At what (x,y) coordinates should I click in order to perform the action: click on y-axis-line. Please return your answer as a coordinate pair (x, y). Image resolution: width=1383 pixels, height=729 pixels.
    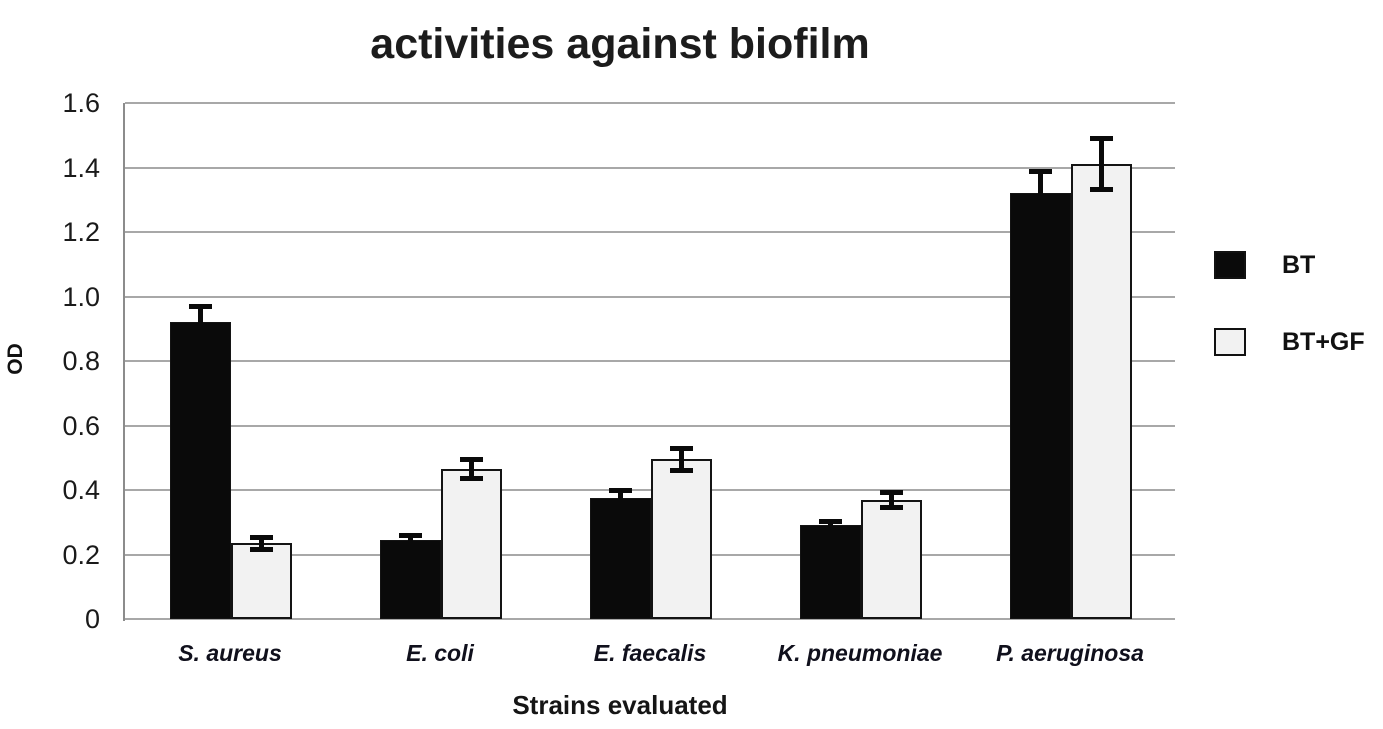
    Looking at the image, I should click on (124, 362).